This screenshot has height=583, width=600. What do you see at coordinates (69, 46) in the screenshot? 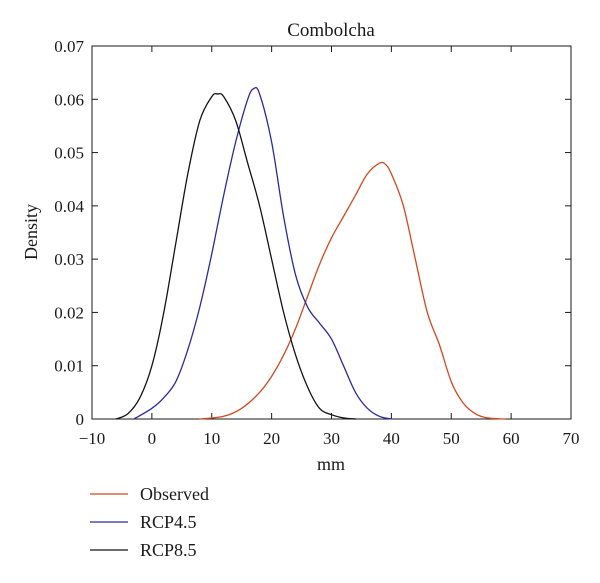
I see `y-tick-label: 0.07` at bounding box center [69, 46].